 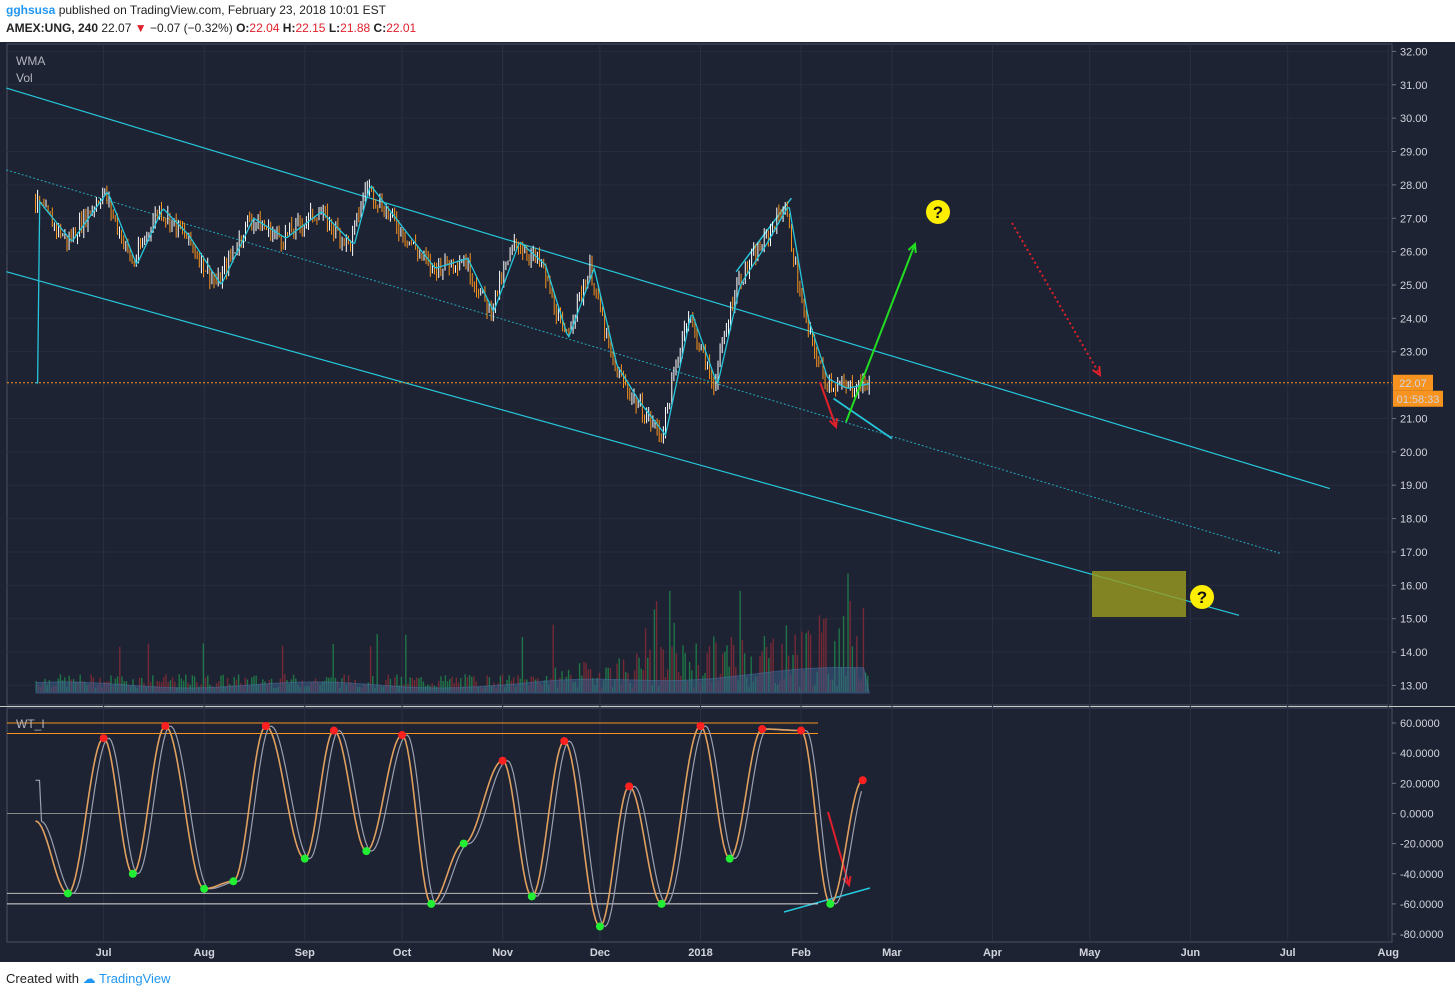 I want to click on y-tick-label: 26.00, so click(x=1414, y=253).